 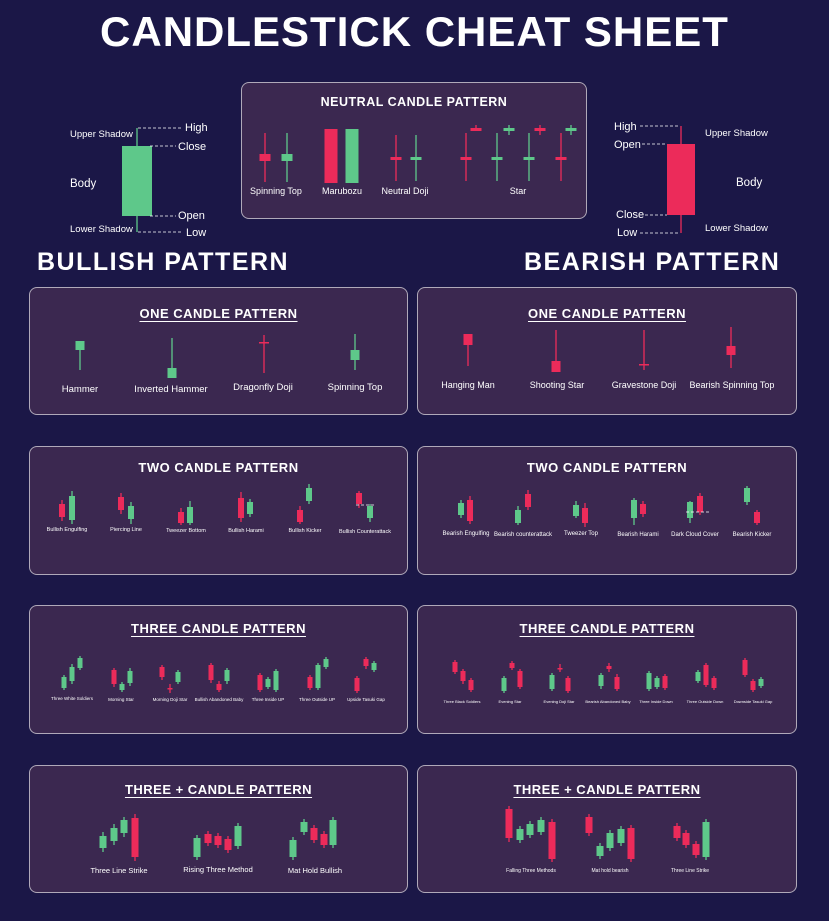 I want to click on pattern-label: Bearish Spinning Top, so click(x=732, y=385).